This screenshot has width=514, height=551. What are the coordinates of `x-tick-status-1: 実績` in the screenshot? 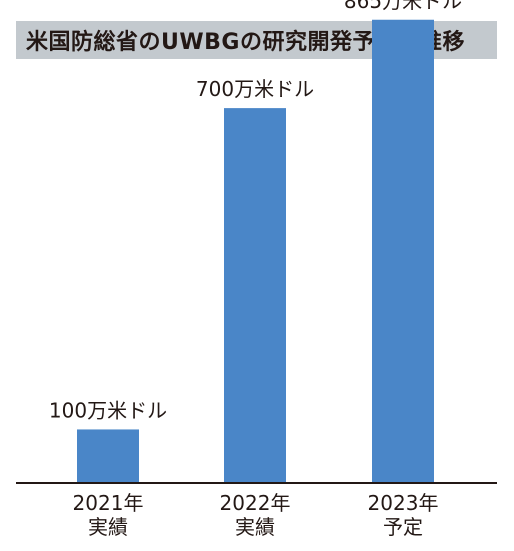 It's located at (108, 527).